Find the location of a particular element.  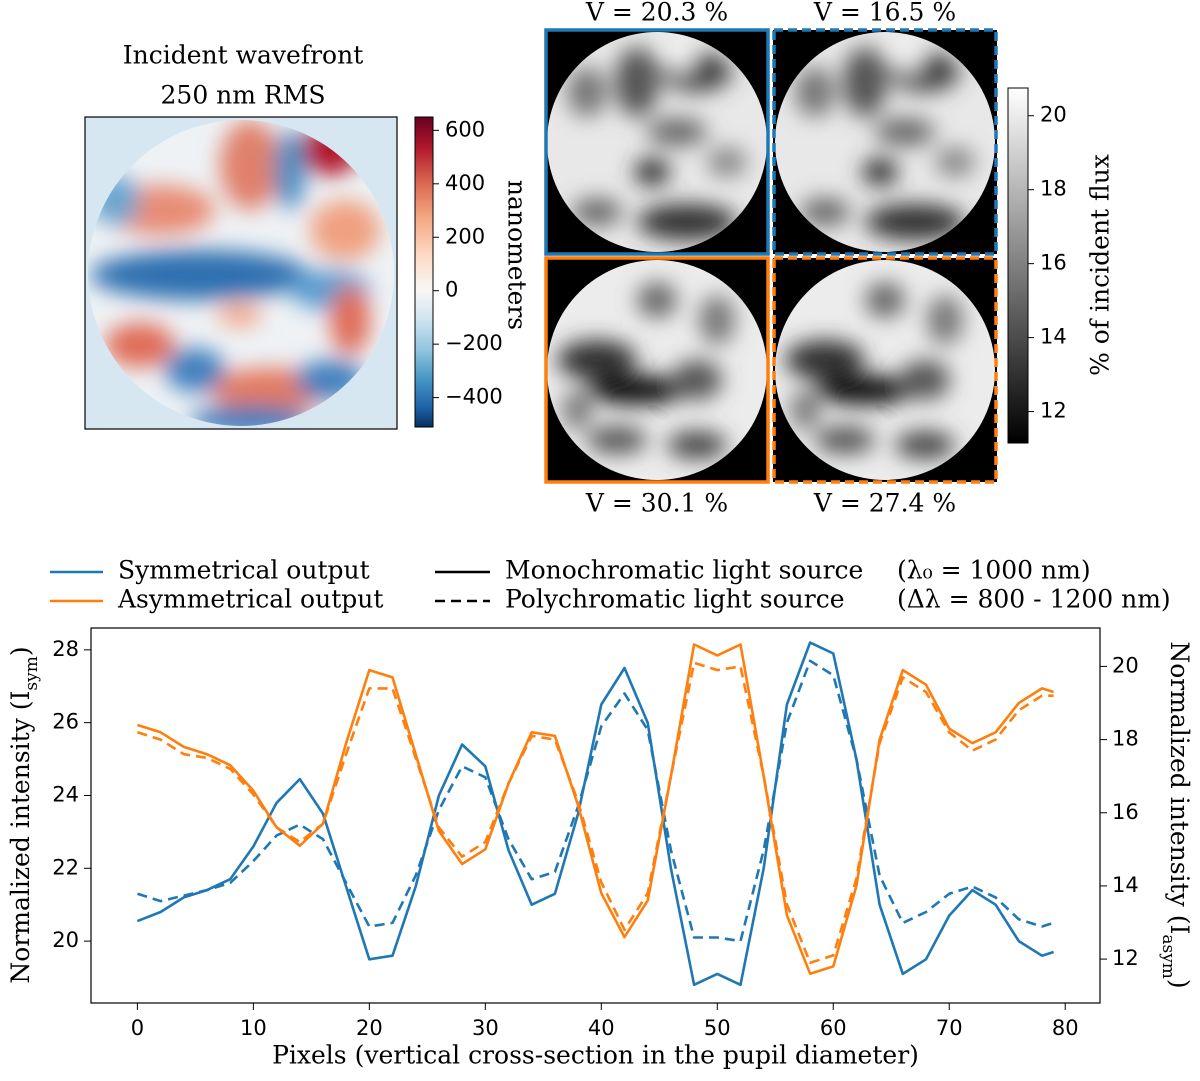

colorbar-label: nanometers is located at coordinates (517, 255).